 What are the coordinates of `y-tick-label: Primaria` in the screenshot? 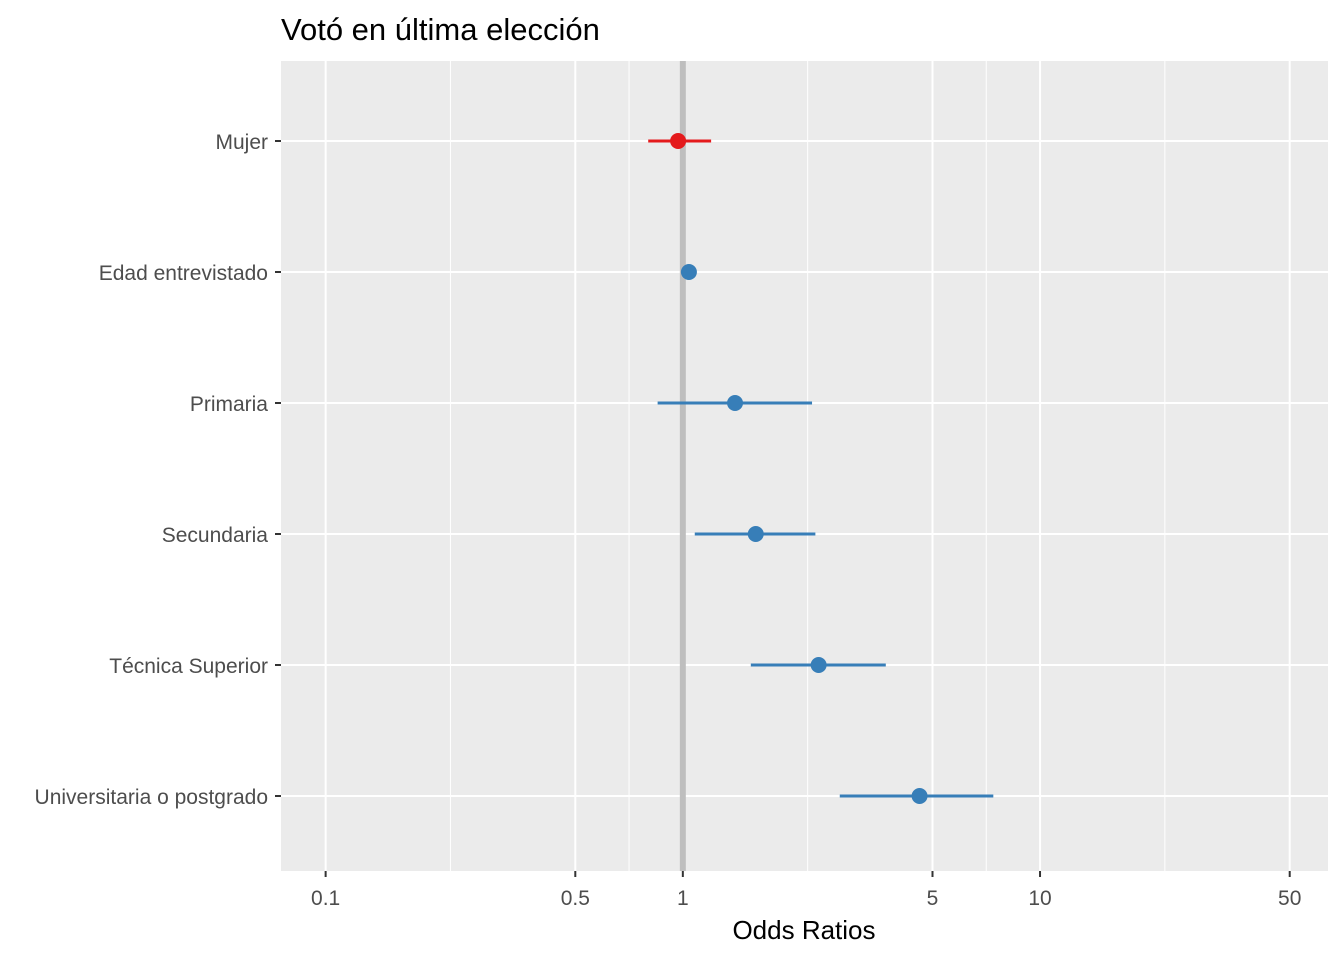 It's located at (229, 404).